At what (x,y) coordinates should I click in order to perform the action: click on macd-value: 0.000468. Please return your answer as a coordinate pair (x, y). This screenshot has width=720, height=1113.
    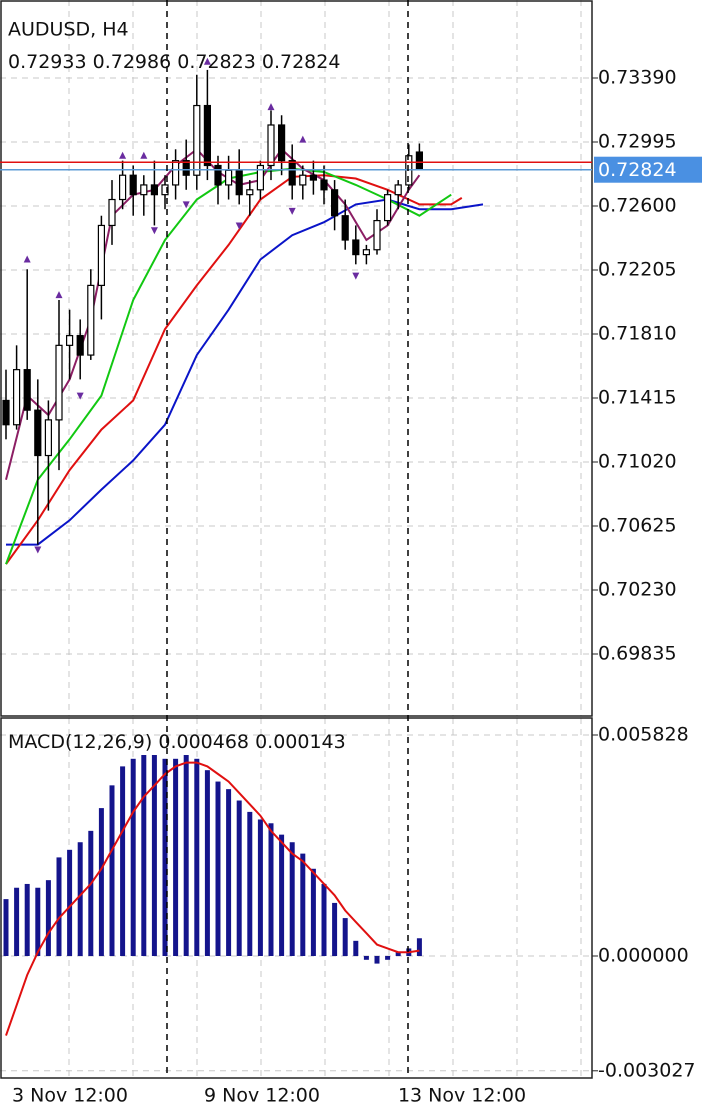
    Looking at the image, I should click on (203, 742).